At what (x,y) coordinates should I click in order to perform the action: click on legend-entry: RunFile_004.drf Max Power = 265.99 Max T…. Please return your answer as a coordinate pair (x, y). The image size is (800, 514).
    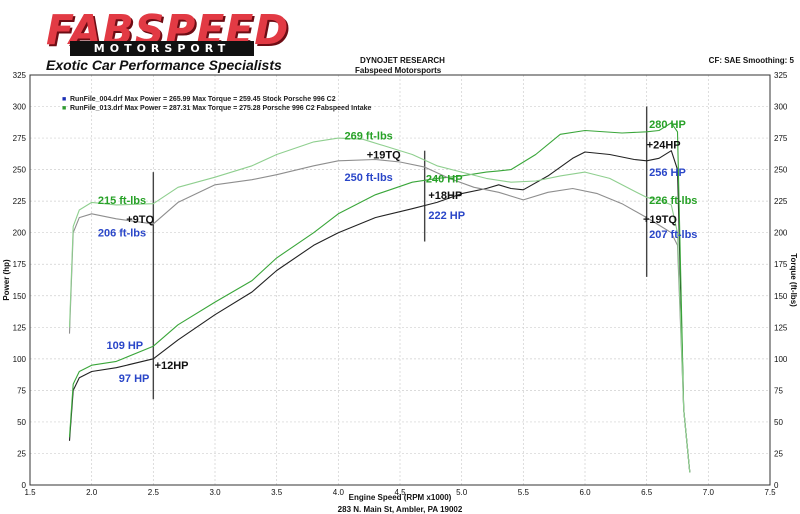
    Looking at the image, I should click on (203, 99).